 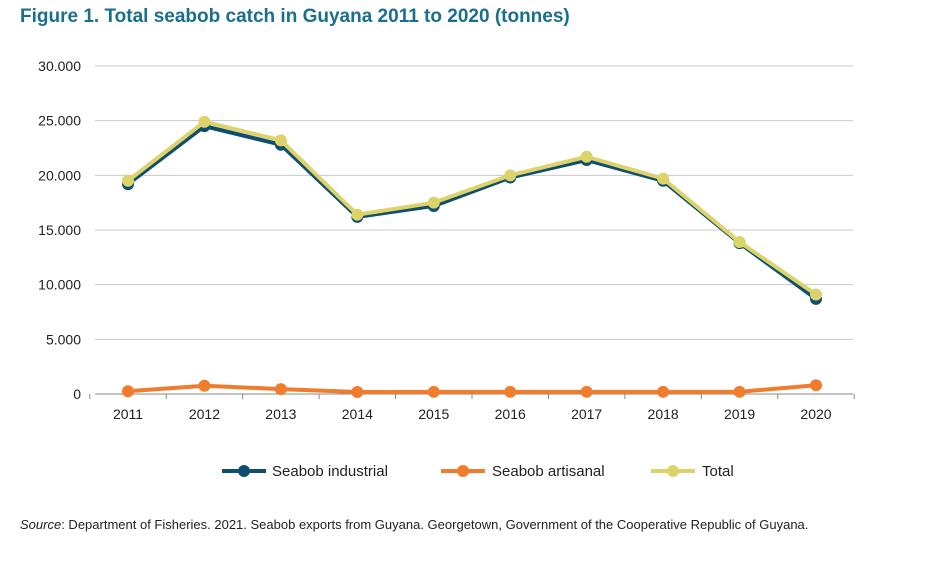 What do you see at coordinates (472, 407) in the screenshot?
I see `x-axis: 2011 2012 2013 2014 2015 2016 2017 2018 2019 2020` at bounding box center [472, 407].